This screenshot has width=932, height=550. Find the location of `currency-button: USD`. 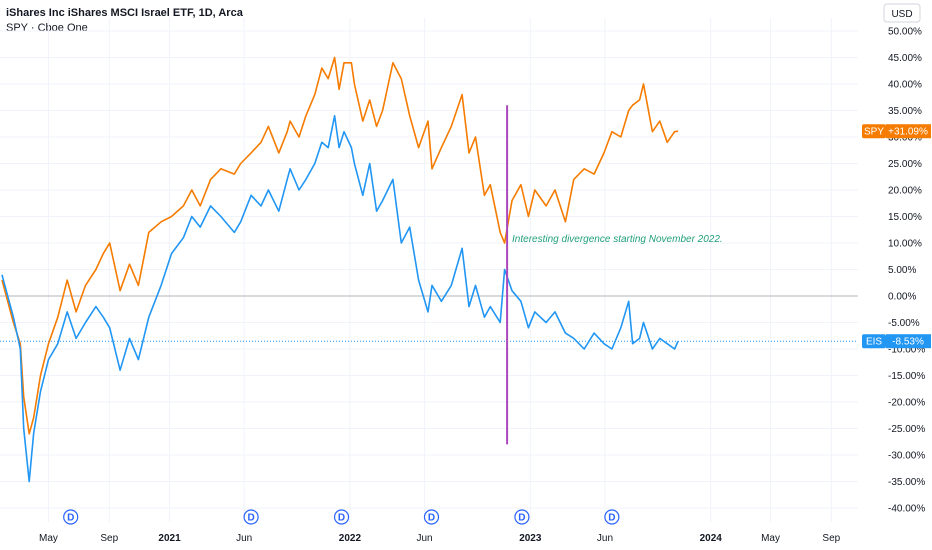

currency-button: USD is located at coordinates (902, 13).